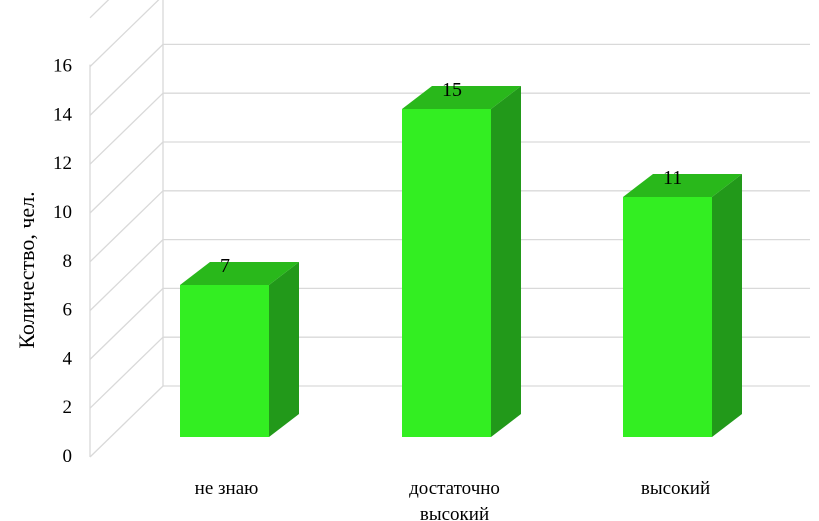 This screenshot has height=521, width=819. I want to click on x-category-label: достаточно, so click(454, 488).